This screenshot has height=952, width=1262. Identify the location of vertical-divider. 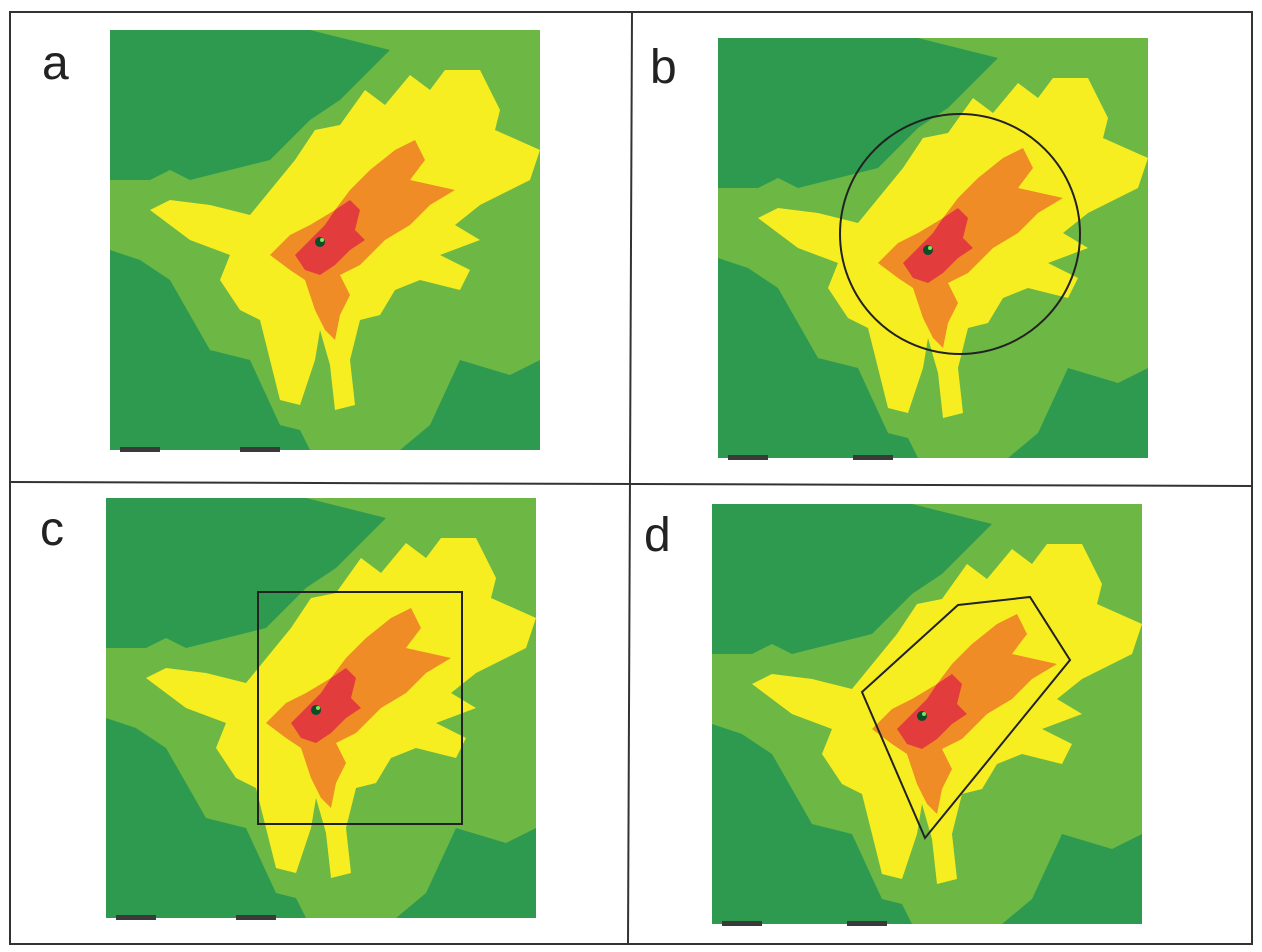
(630, 478).